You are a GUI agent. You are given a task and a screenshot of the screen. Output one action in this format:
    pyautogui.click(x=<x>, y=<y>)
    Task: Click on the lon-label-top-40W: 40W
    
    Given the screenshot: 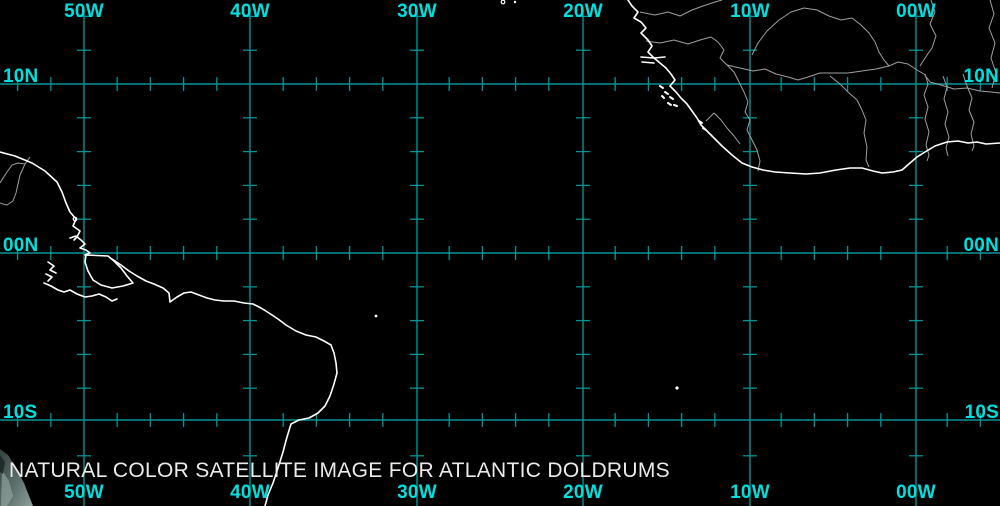 What is the action you would take?
    pyautogui.click(x=250, y=11)
    